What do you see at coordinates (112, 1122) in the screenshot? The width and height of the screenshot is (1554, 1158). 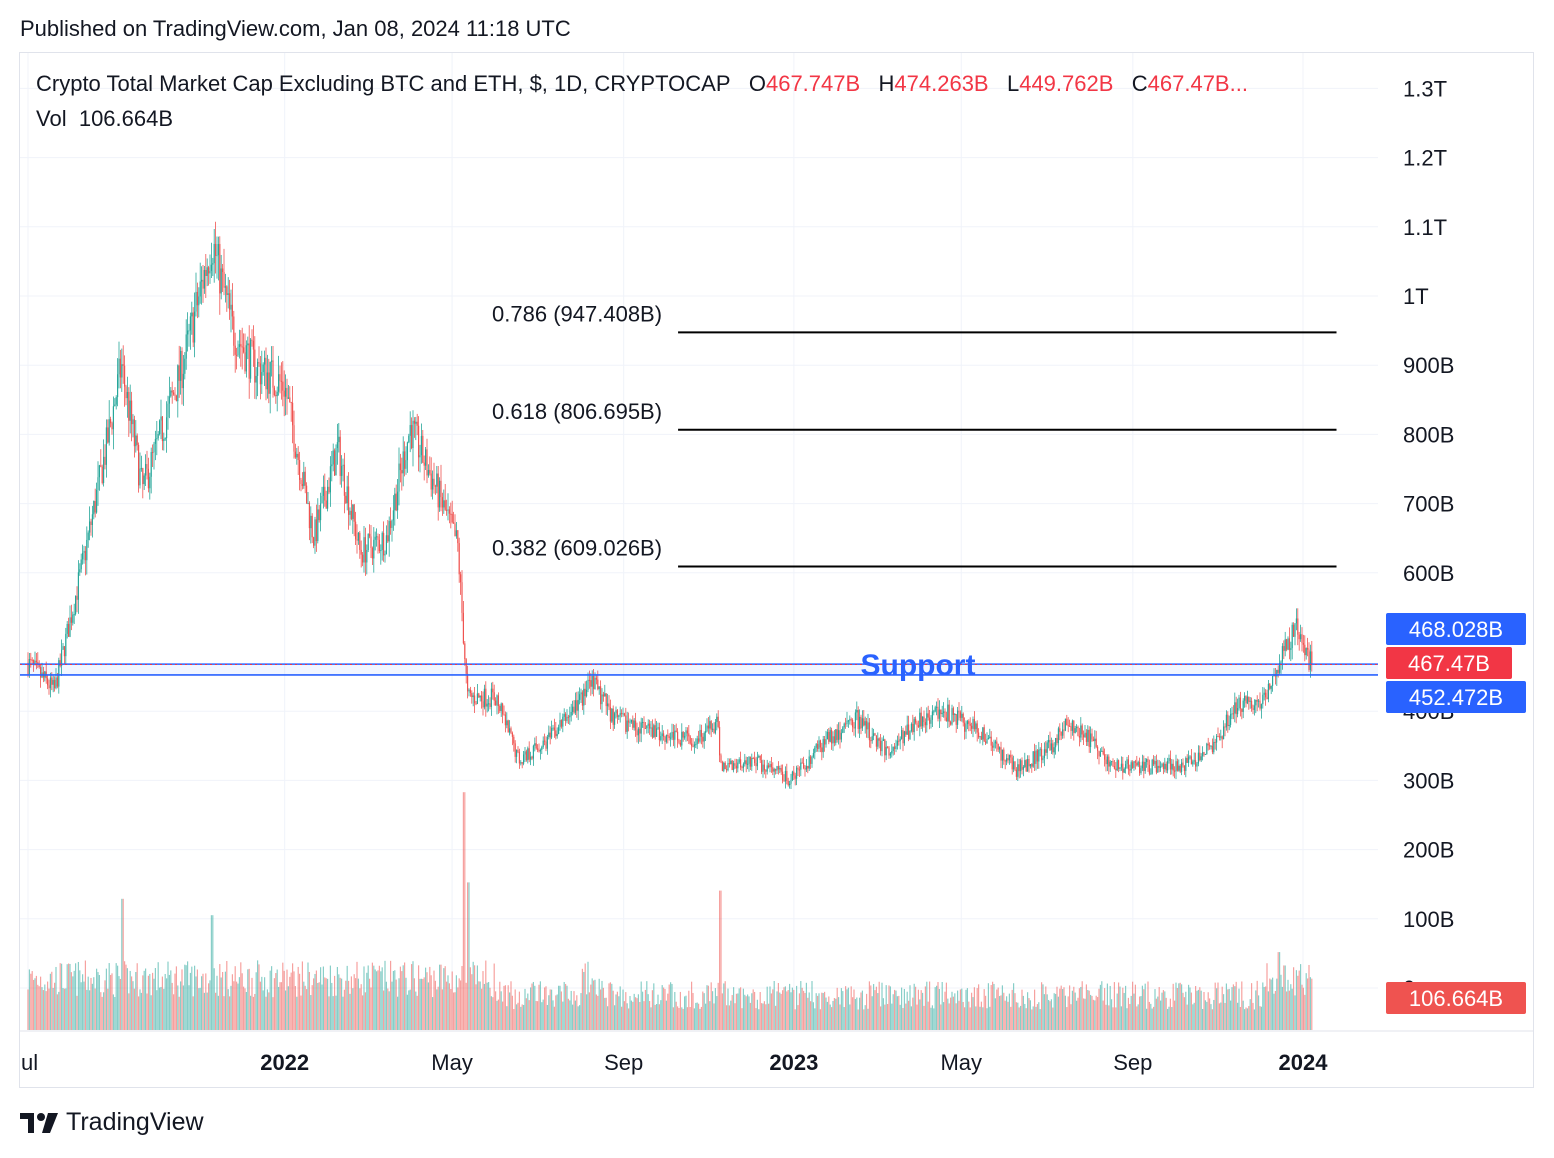 I see `tradingview-brand: TradingView` at bounding box center [112, 1122].